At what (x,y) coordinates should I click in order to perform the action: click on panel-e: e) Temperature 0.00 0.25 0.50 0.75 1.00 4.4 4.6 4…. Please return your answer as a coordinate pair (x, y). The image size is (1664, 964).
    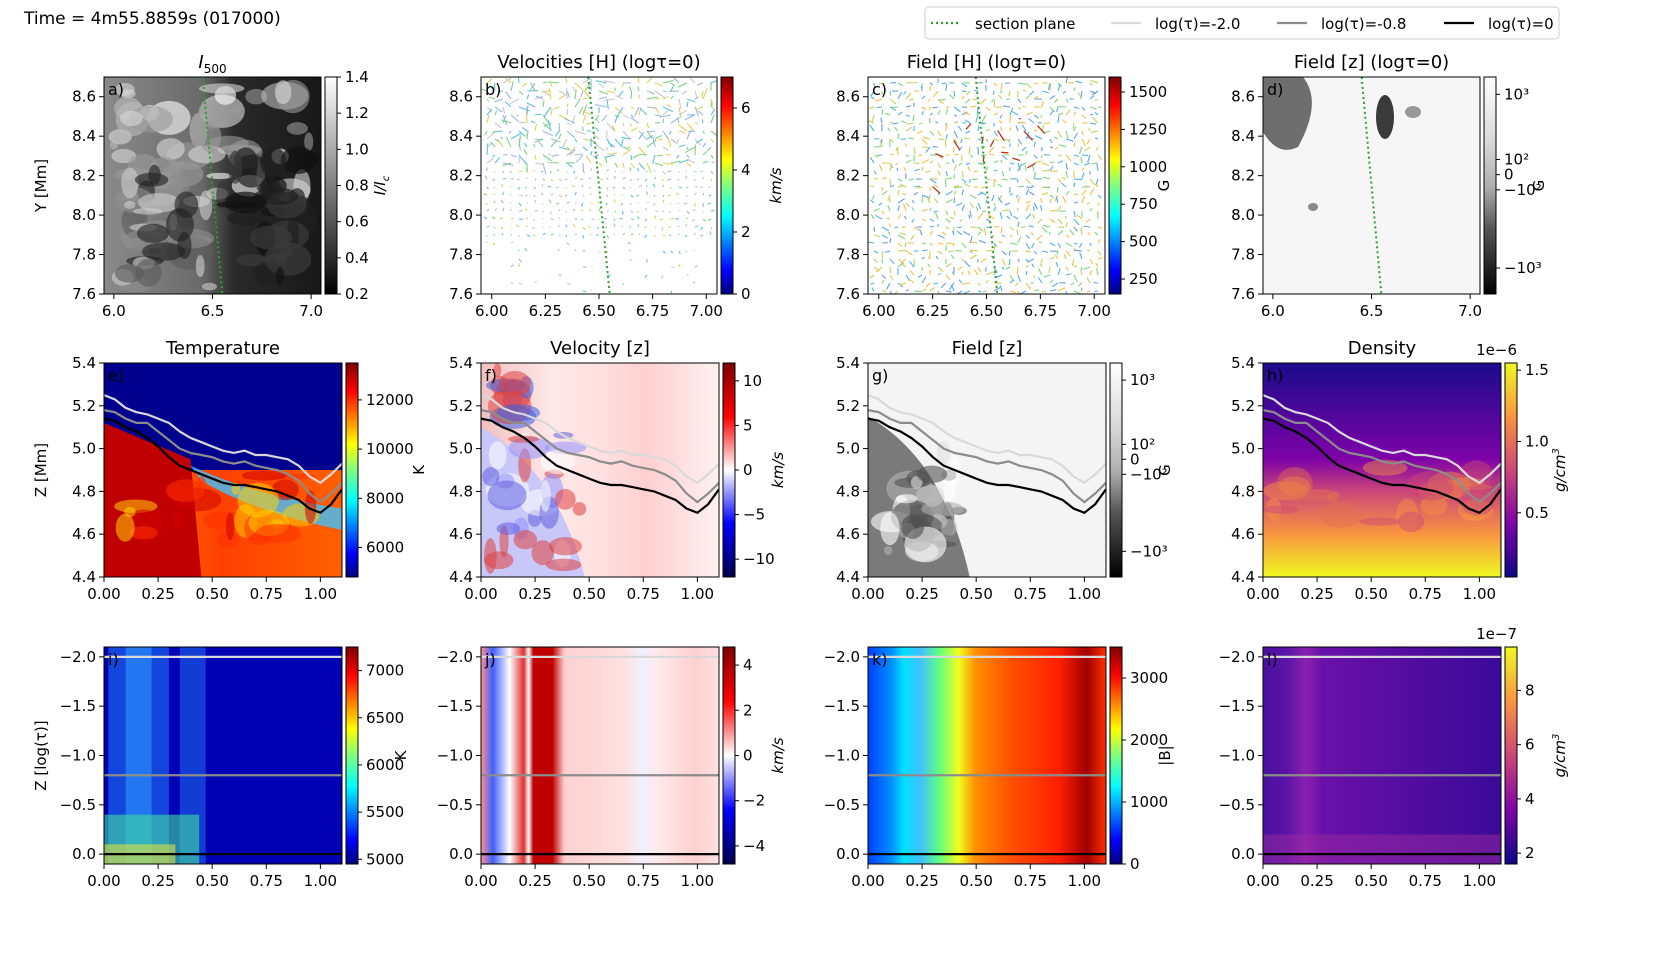
    Looking at the image, I should click on (230, 470).